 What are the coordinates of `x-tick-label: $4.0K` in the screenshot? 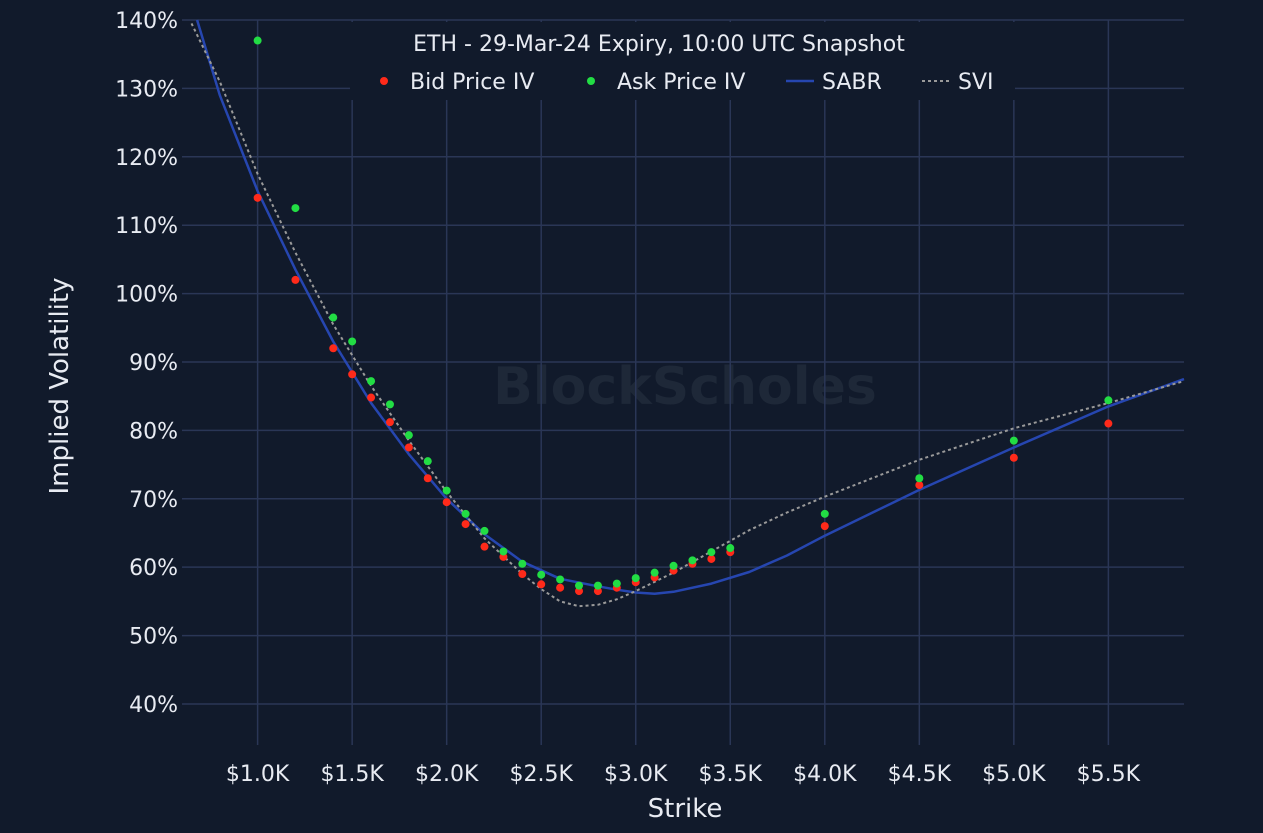 It's located at (825, 774).